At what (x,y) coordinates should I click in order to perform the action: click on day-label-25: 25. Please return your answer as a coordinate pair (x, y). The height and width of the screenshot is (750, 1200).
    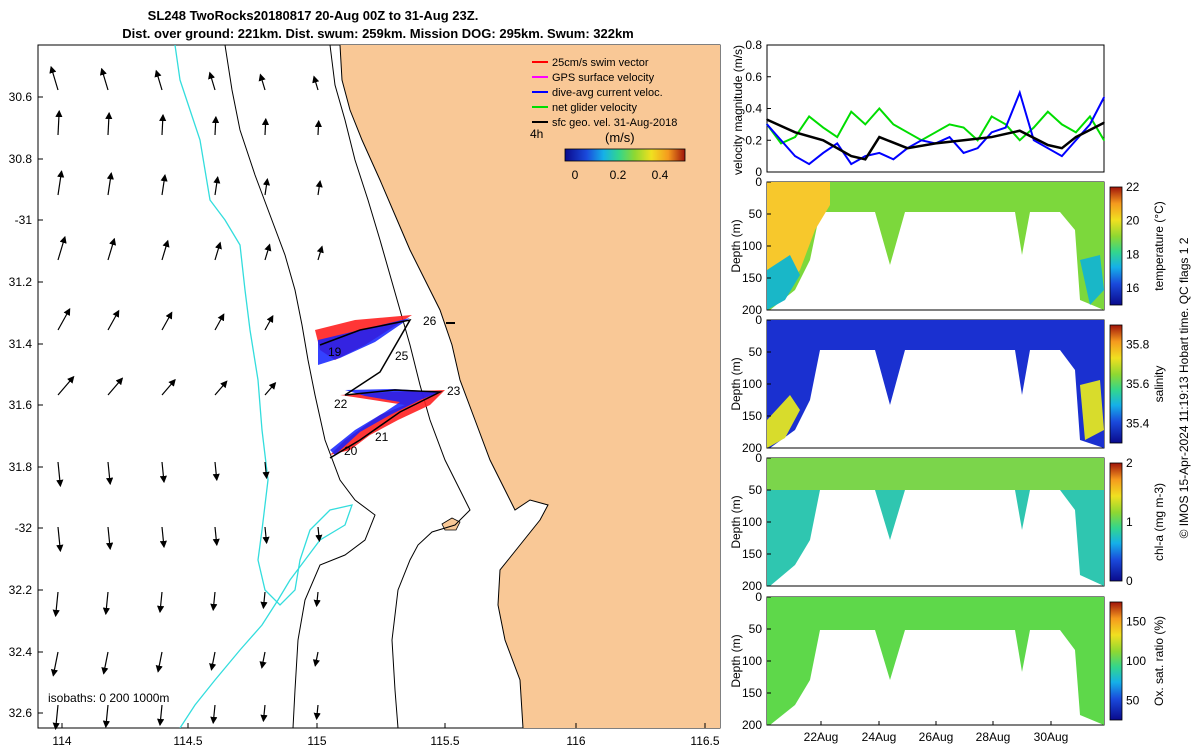
    Looking at the image, I should click on (402, 356).